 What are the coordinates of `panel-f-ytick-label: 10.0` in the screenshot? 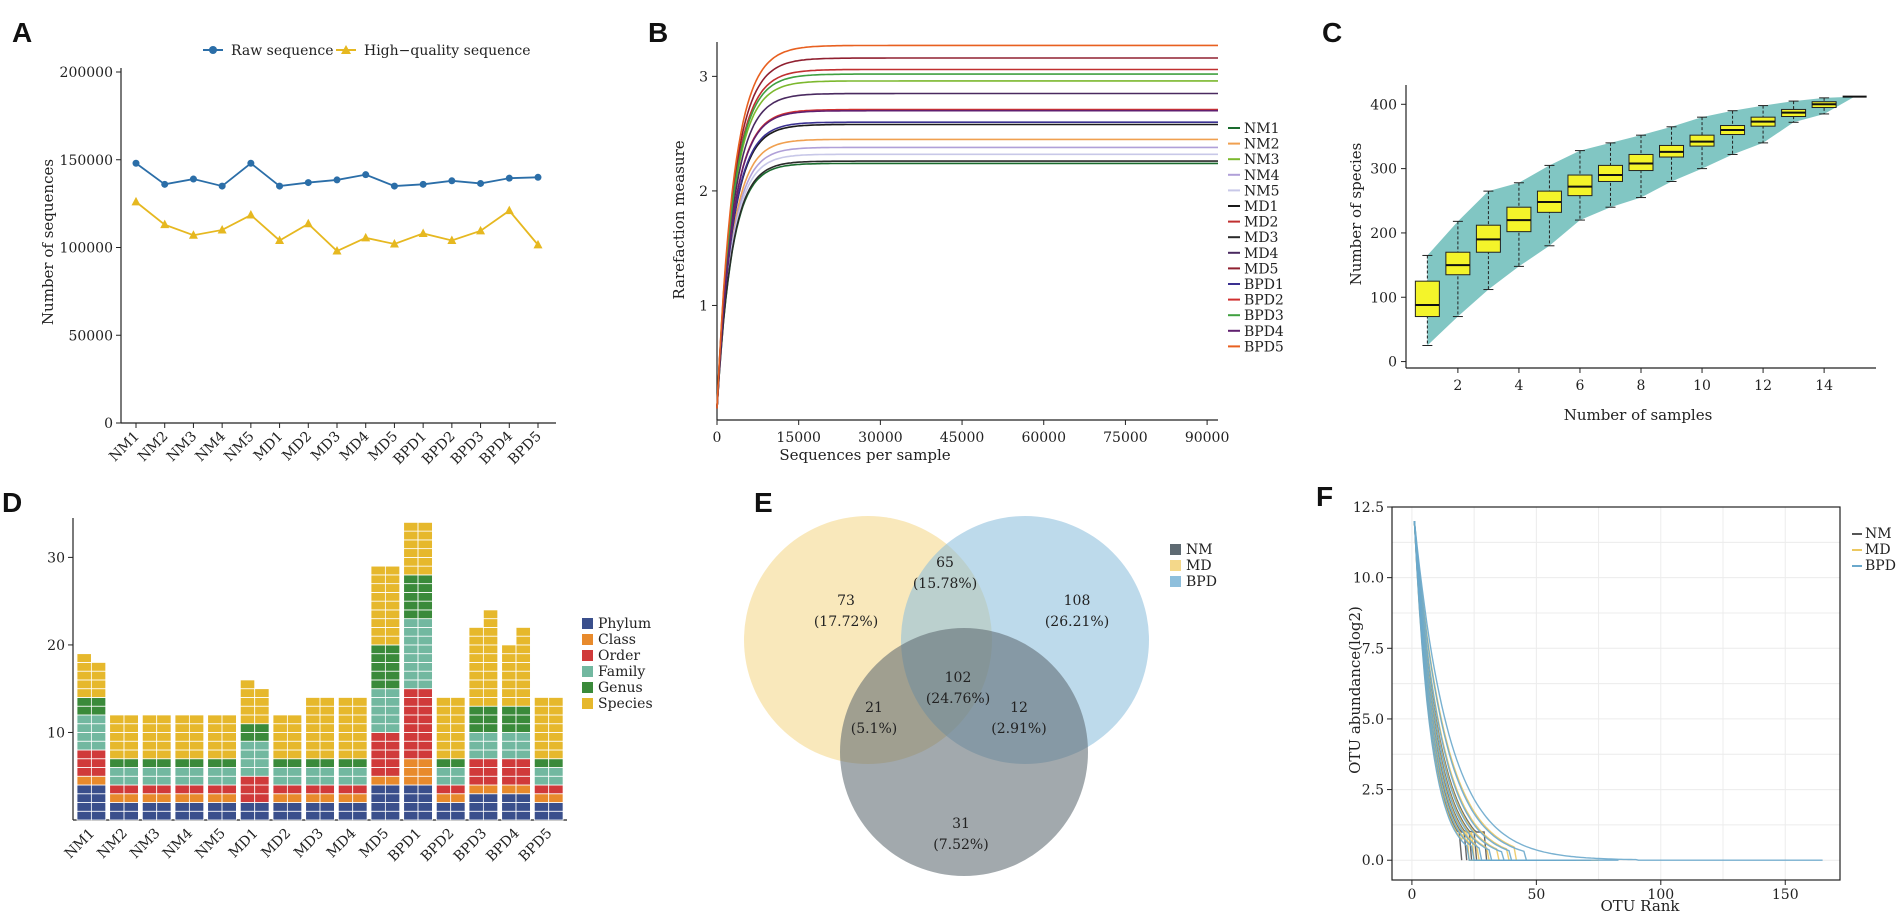 It's located at (1368, 579).